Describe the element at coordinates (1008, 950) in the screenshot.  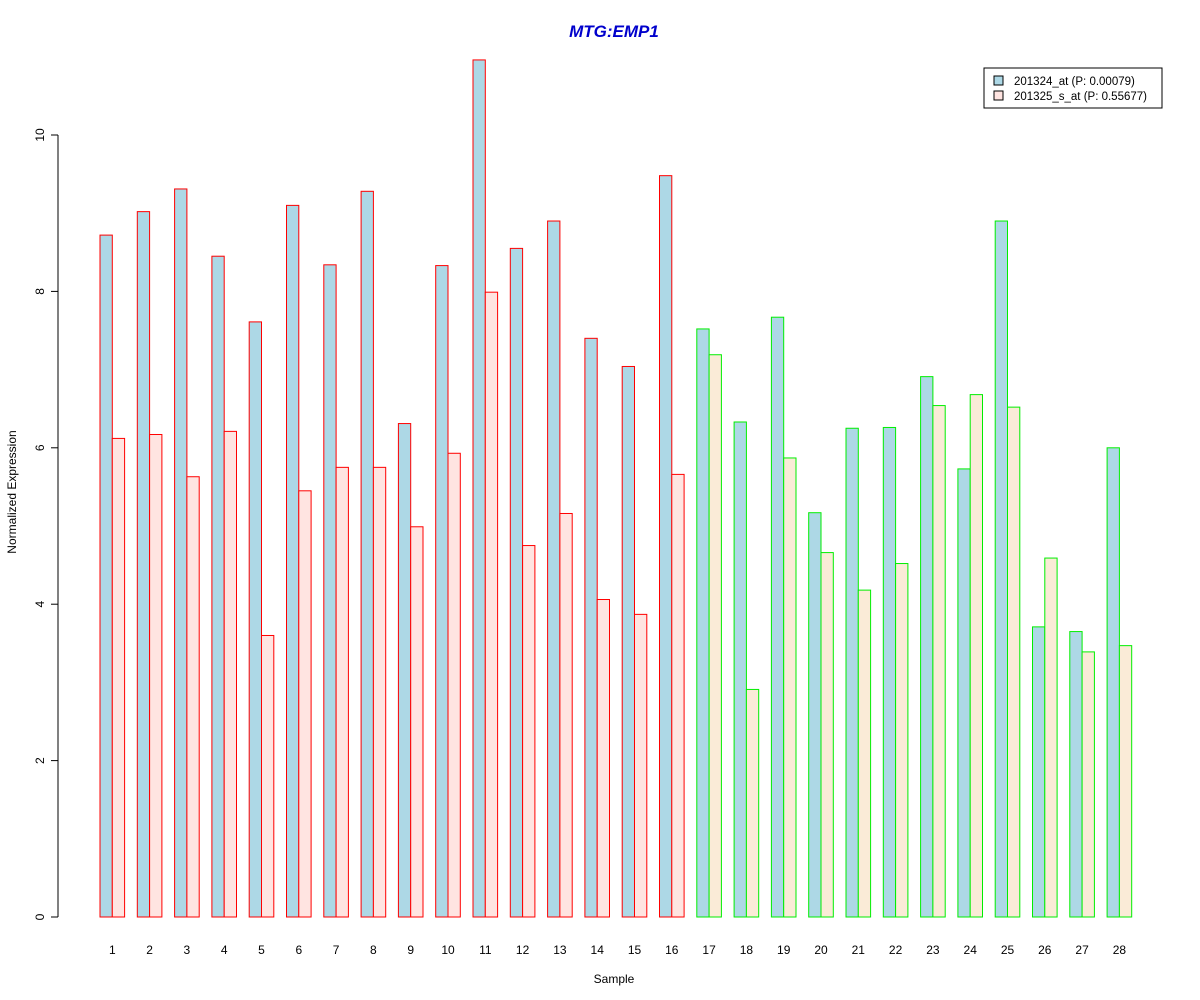
I see `x-tick-label: 25` at that location.